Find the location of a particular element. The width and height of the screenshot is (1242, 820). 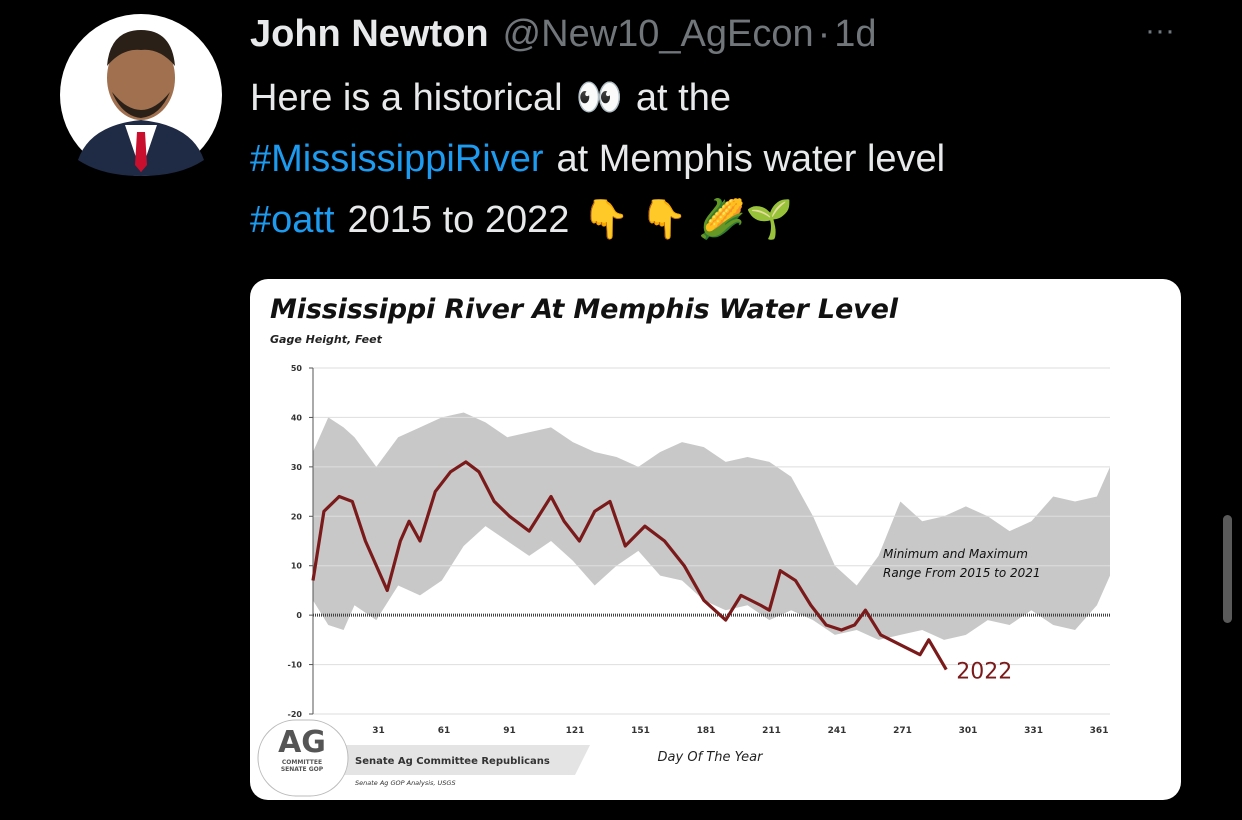

y-tick-label: 10 is located at coordinates (297, 566).